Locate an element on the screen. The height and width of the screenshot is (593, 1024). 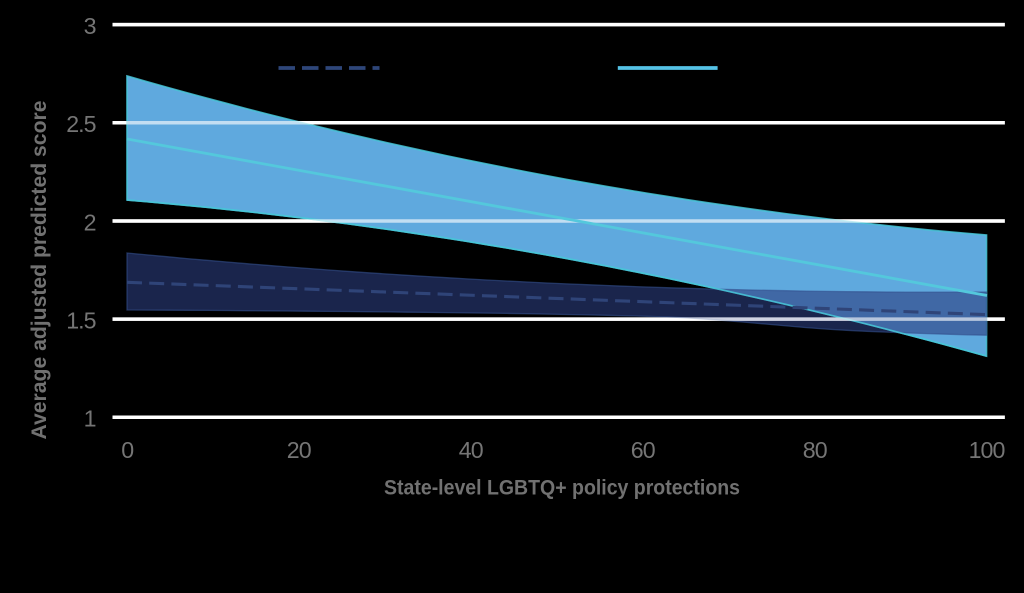
svg-text: 3 is located at coordinates (90, 26).